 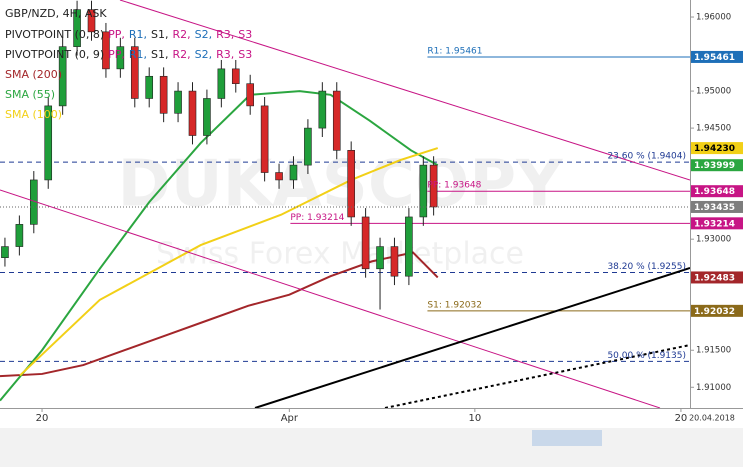 I want to click on legend-label: PIVOTPOINT (0, 9), so click(x=54, y=54).